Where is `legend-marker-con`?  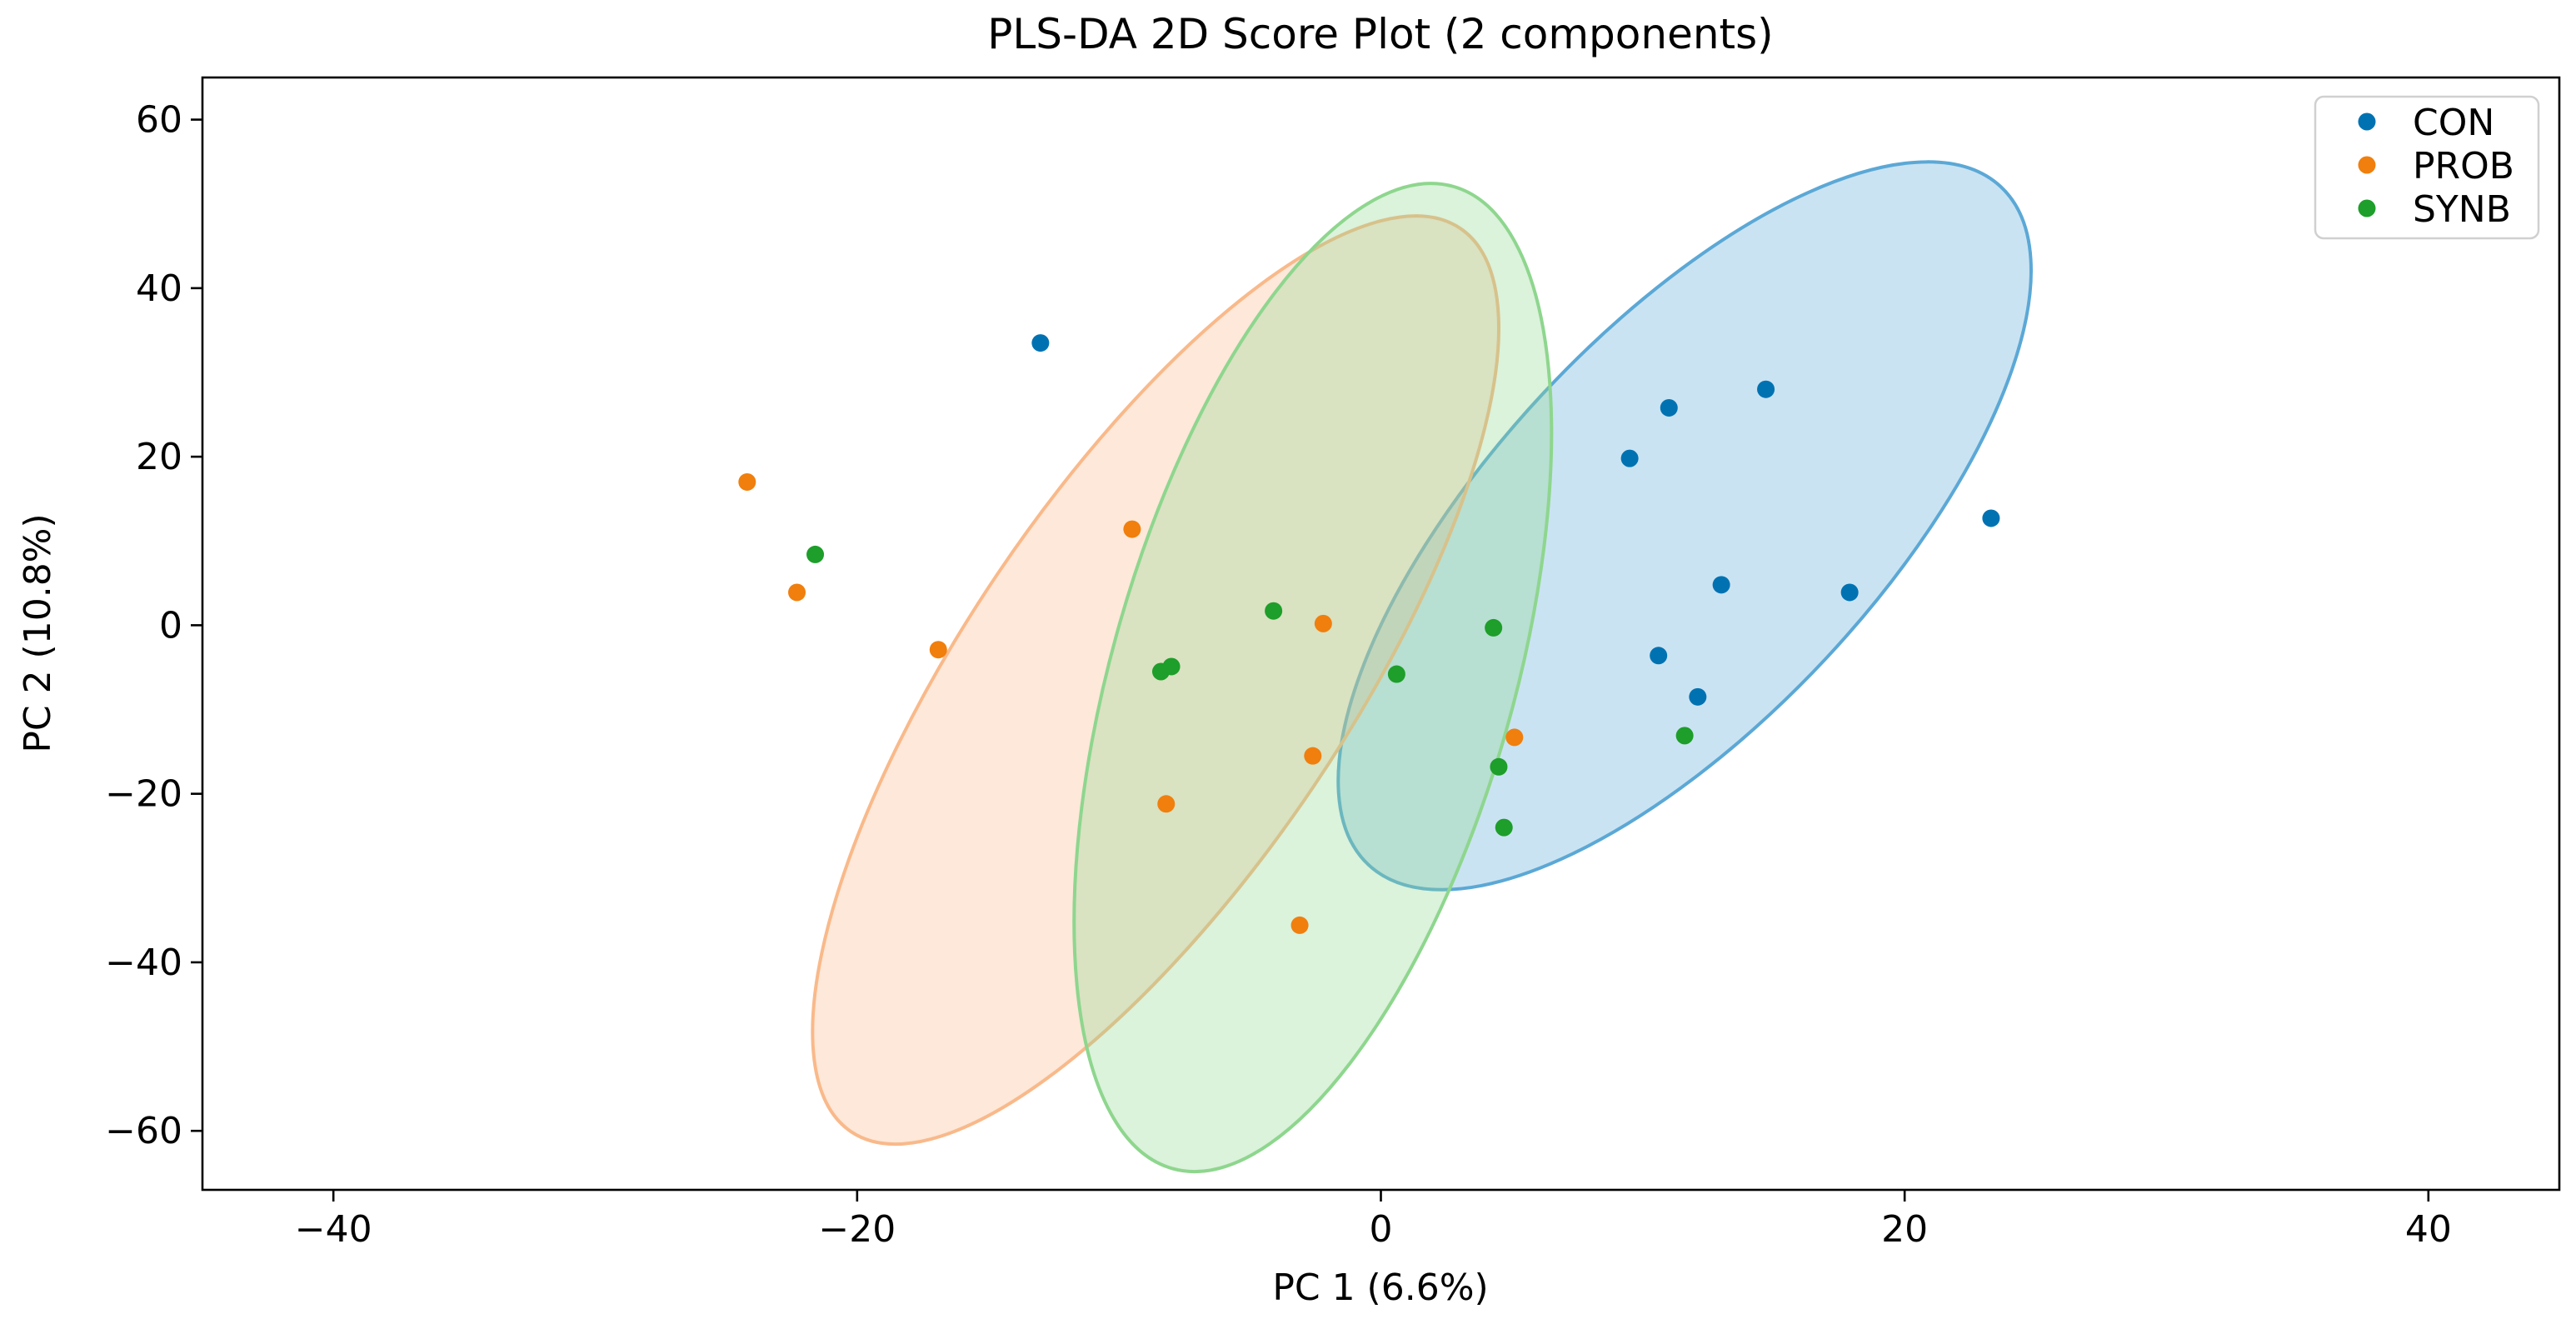 legend-marker-con is located at coordinates (2367, 121).